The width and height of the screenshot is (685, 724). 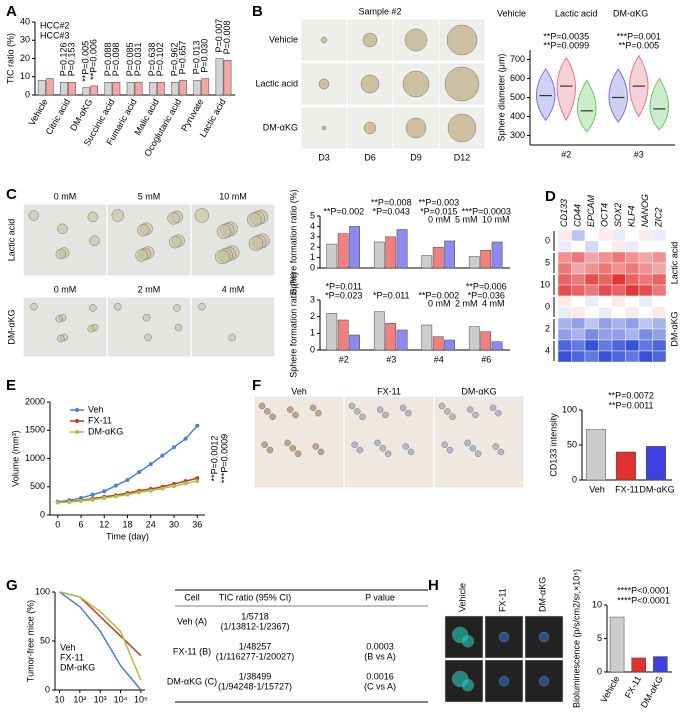 I want to click on table-cell: 1/38499, so click(x=255, y=676).